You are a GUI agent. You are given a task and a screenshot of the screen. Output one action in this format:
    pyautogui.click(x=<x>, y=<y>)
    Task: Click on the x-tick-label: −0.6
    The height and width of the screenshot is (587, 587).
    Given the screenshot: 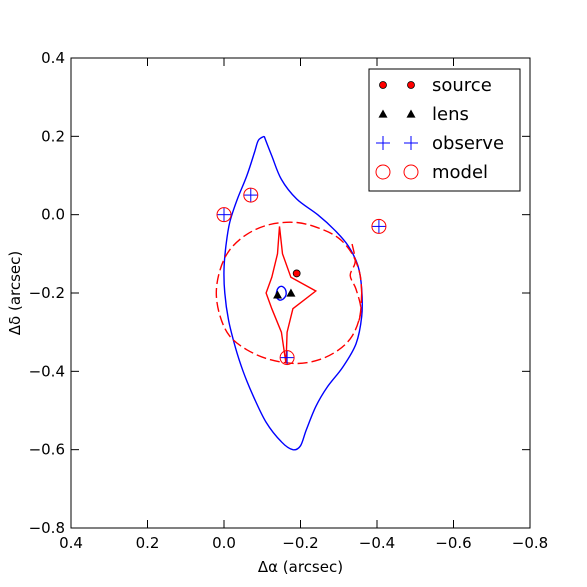 What is the action you would take?
    pyautogui.click(x=453, y=543)
    